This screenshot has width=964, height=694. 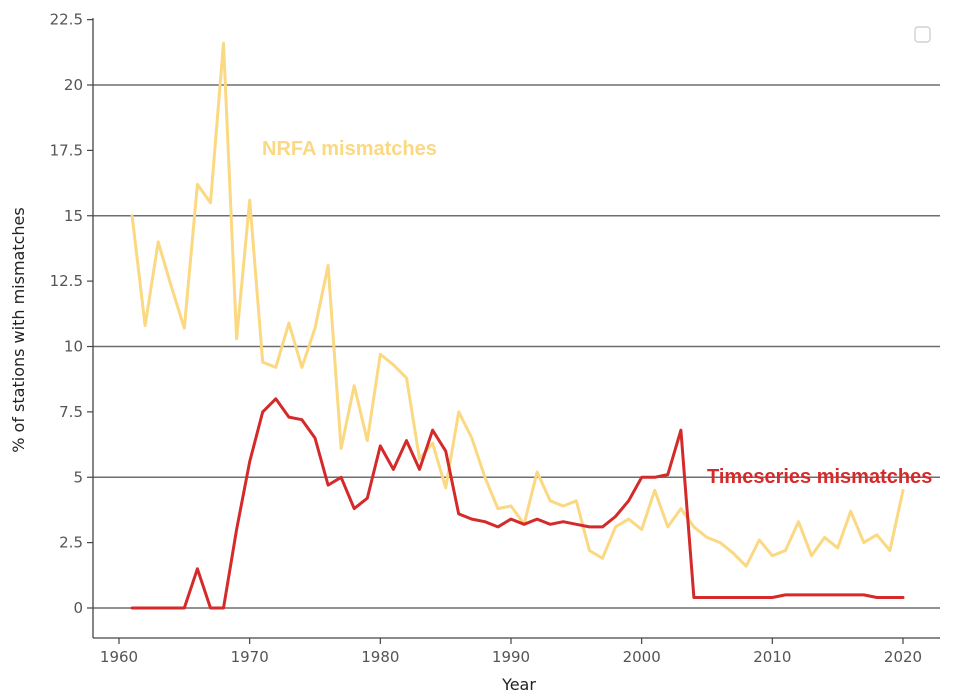 What do you see at coordinates (66, 150) in the screenshot?
I see `y-tick-label: 17.5` at bounding box center [66, 150].